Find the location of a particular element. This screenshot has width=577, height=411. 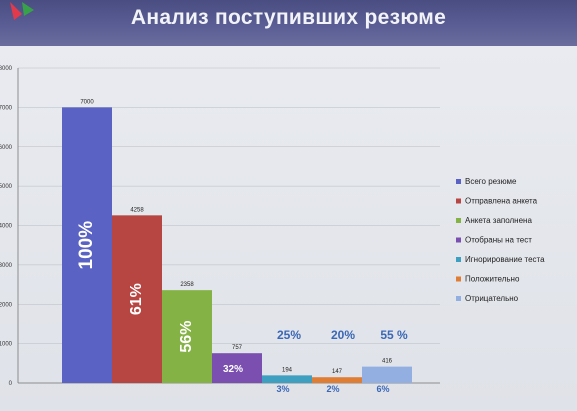

bar-percent-label: 2% is located at coordinates (332, 389).